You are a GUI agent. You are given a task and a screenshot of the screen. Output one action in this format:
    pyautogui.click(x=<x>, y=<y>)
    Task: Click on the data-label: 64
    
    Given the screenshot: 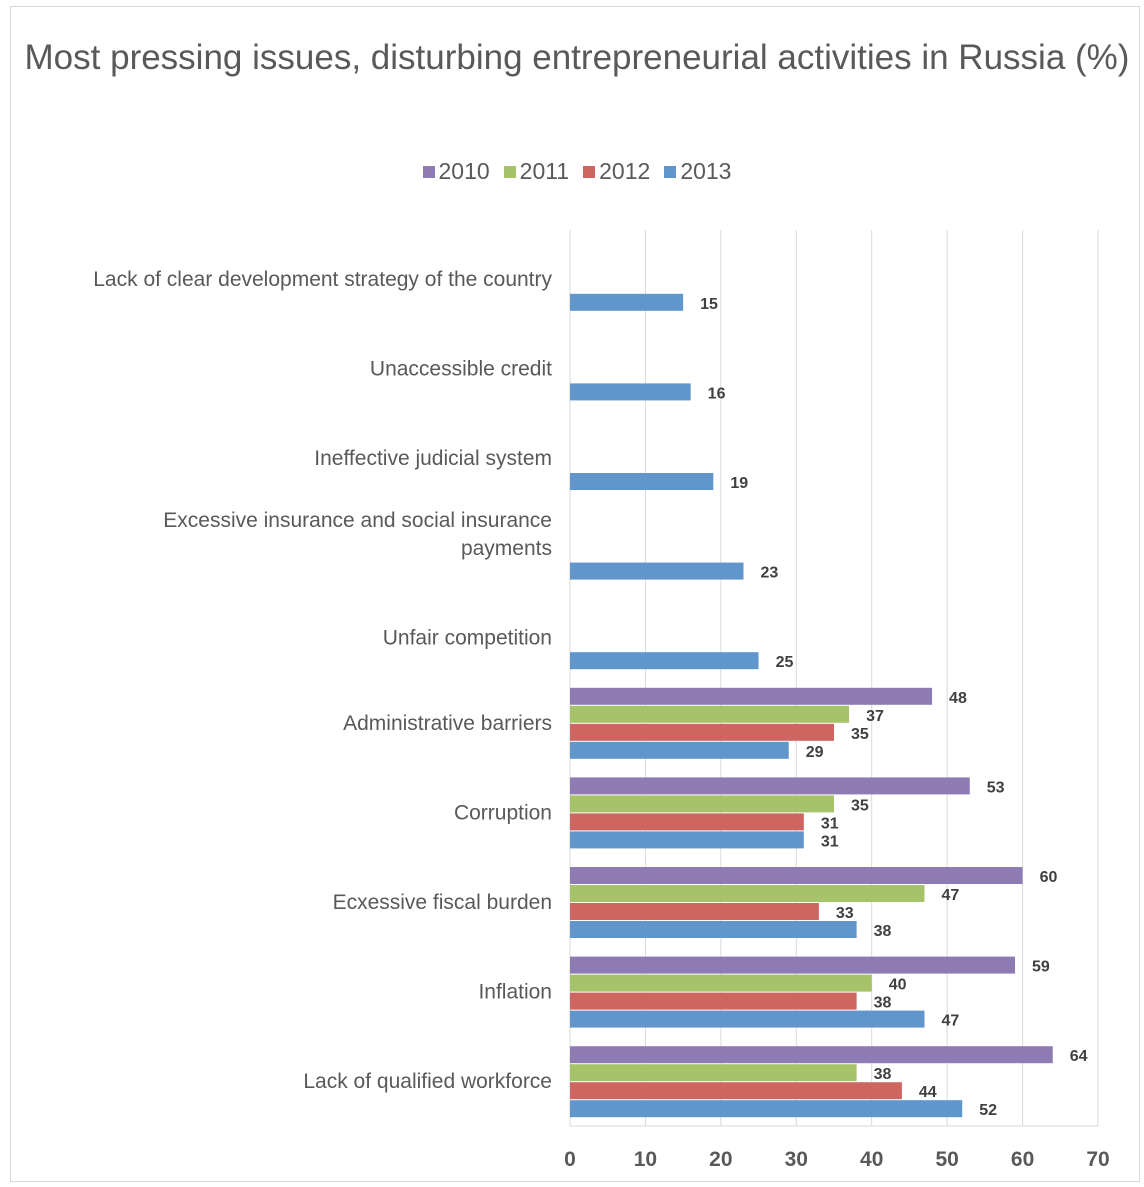 What is the action you would take?
    pyautogui.click(x=1079, y=1056)
    